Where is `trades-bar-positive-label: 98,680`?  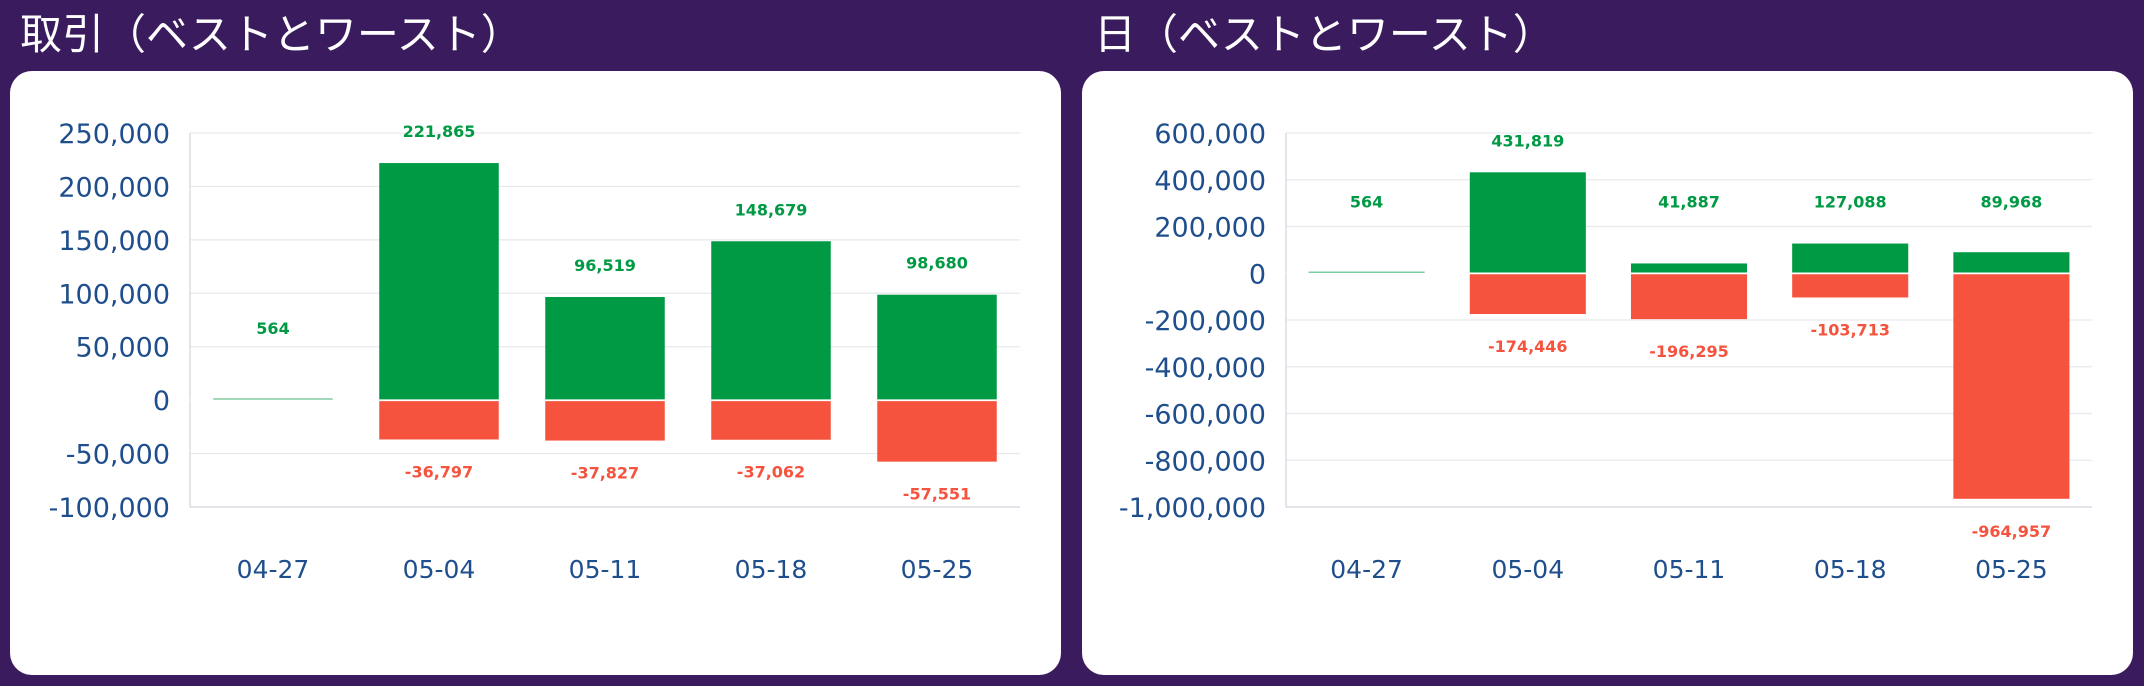 trades-bar-positive-label: 98,680 is located at coordinates (937, 263).